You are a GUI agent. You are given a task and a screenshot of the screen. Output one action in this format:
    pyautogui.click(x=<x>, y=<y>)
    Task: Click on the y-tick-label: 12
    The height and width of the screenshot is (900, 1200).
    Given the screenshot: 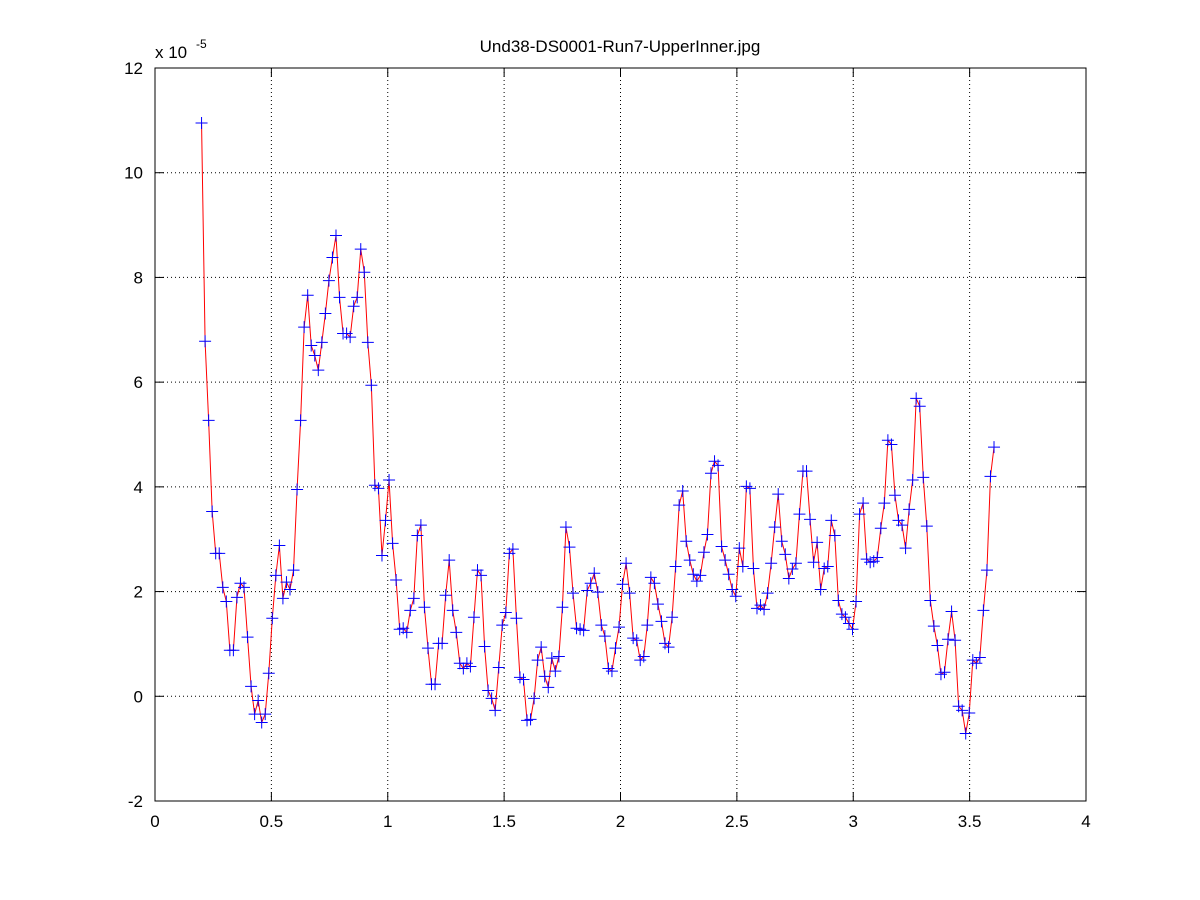 What is the action you would take?
    pyautogui.click(x=133, y=68)
    